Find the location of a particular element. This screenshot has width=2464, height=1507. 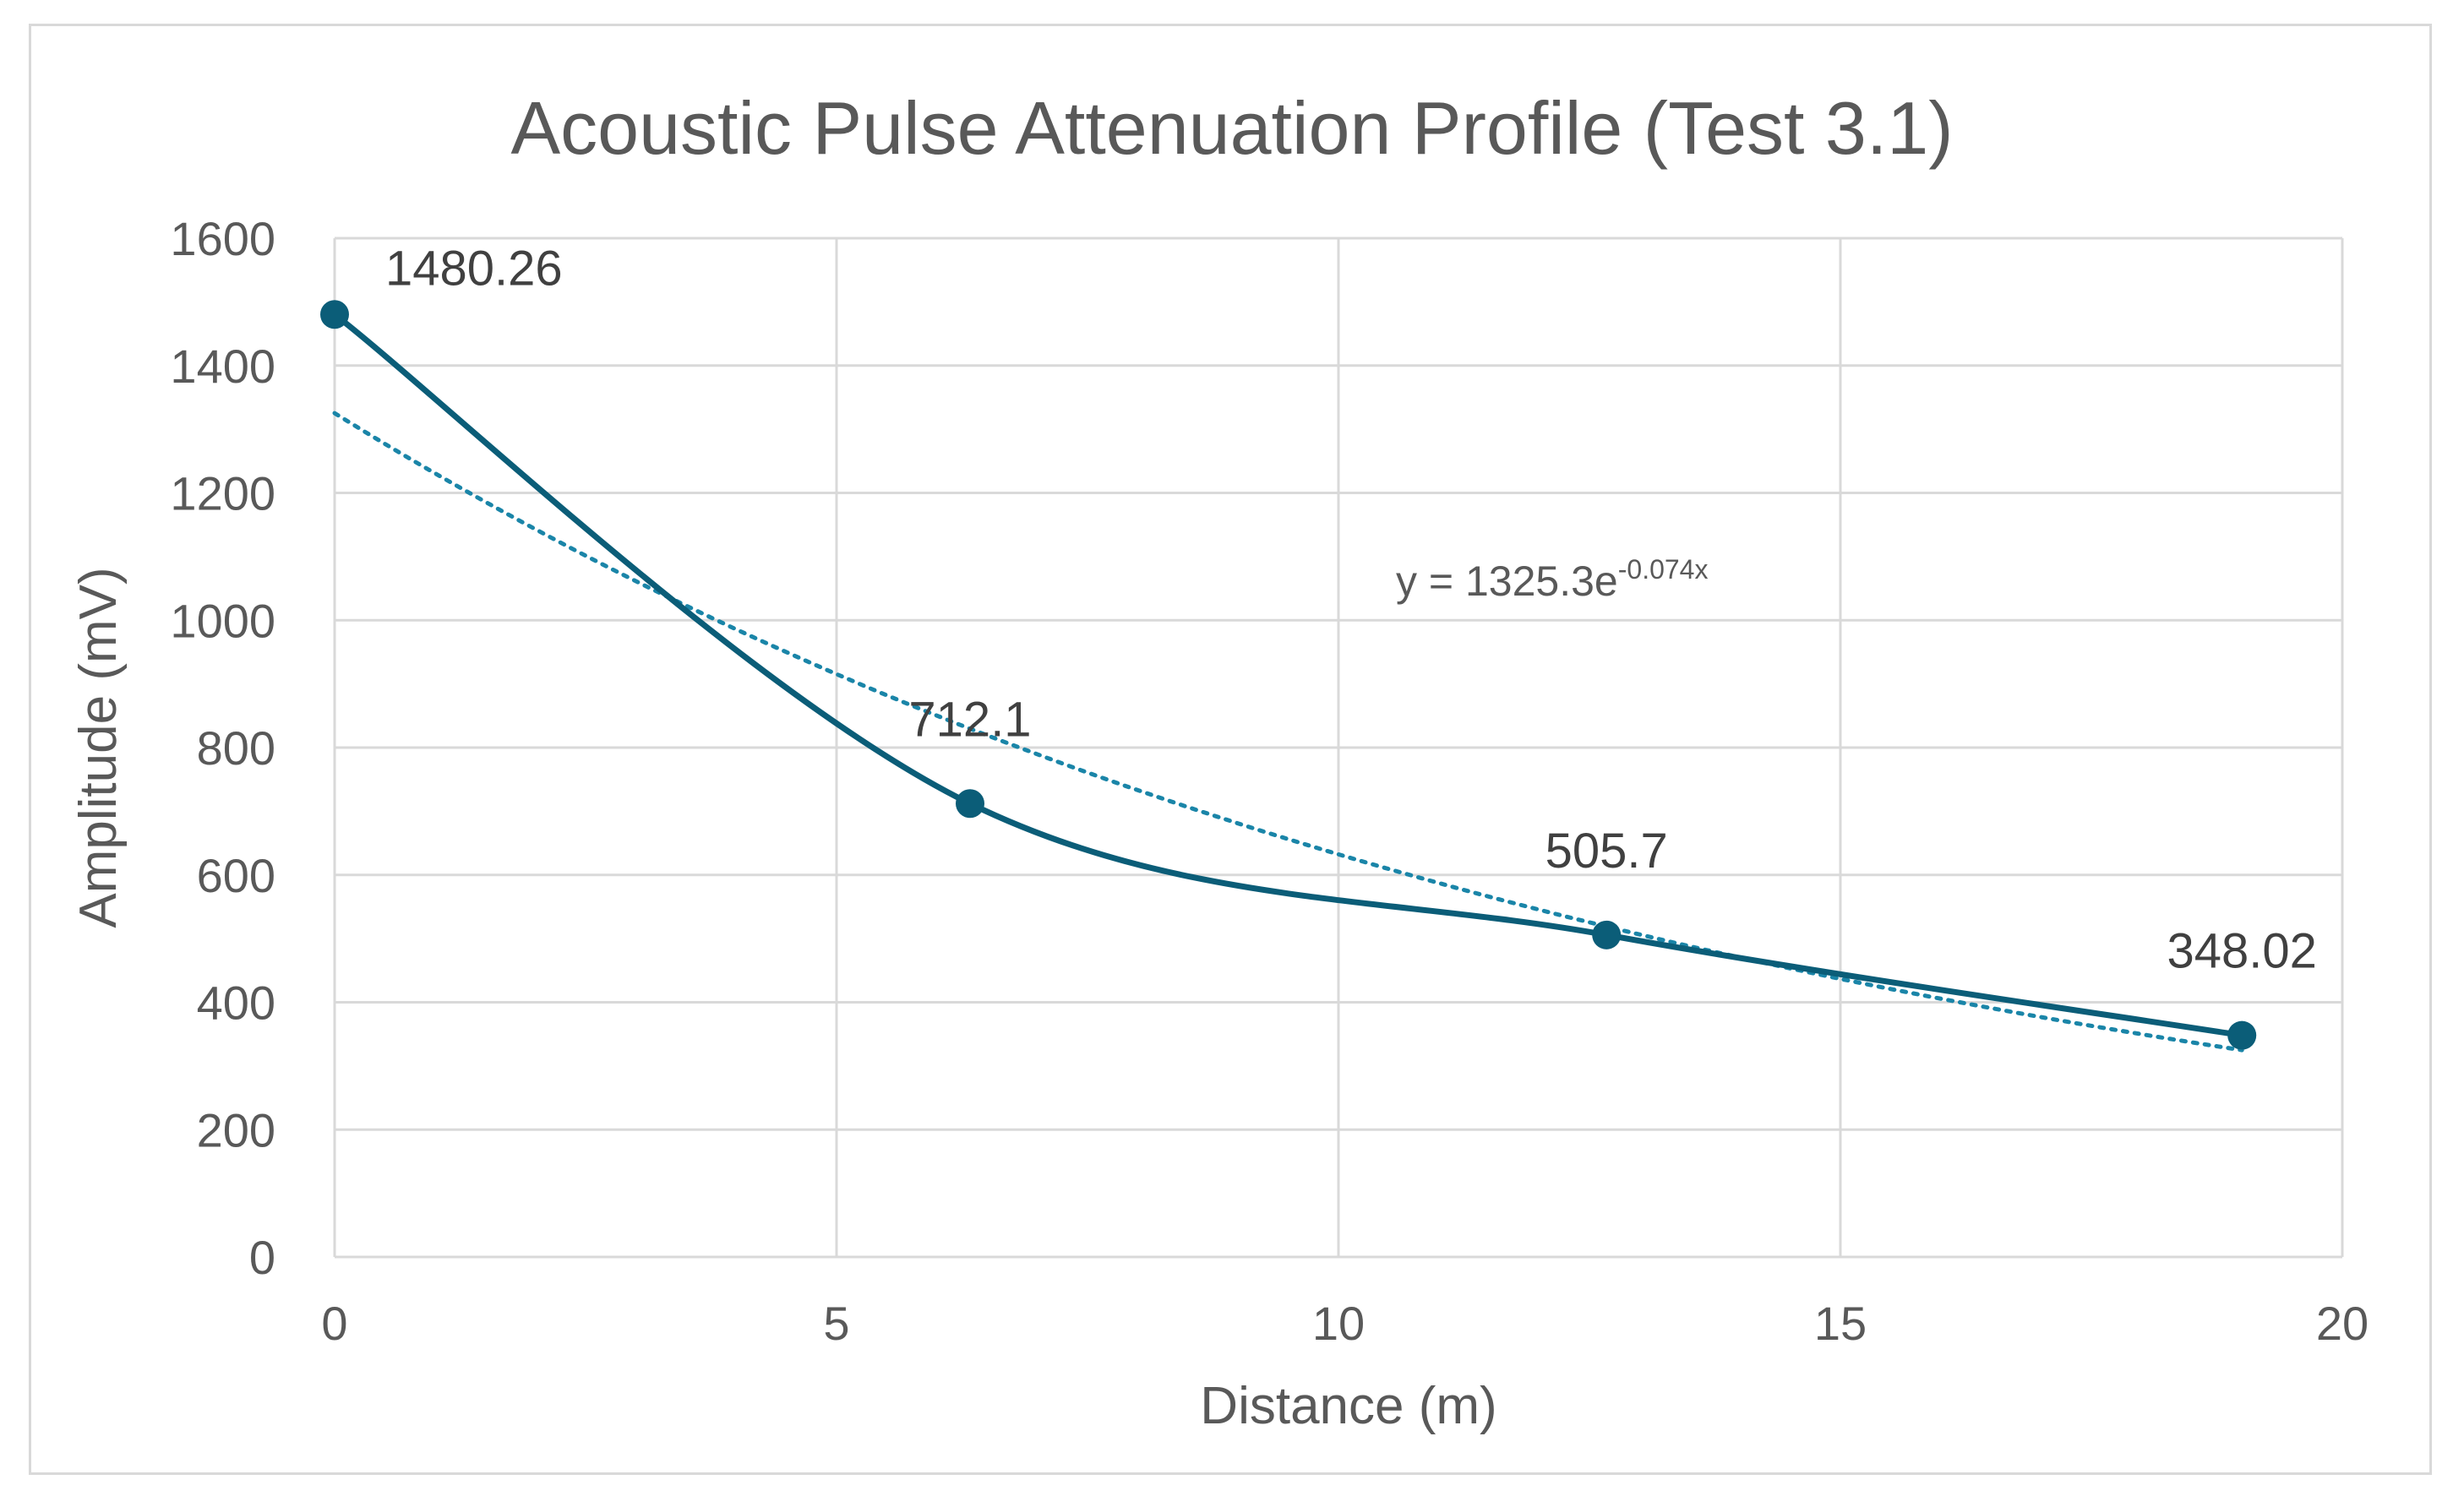

y-tick-labels: 0 200 400 600 800 1000 1200 1400 1600 is located at coordinates (222, 748).